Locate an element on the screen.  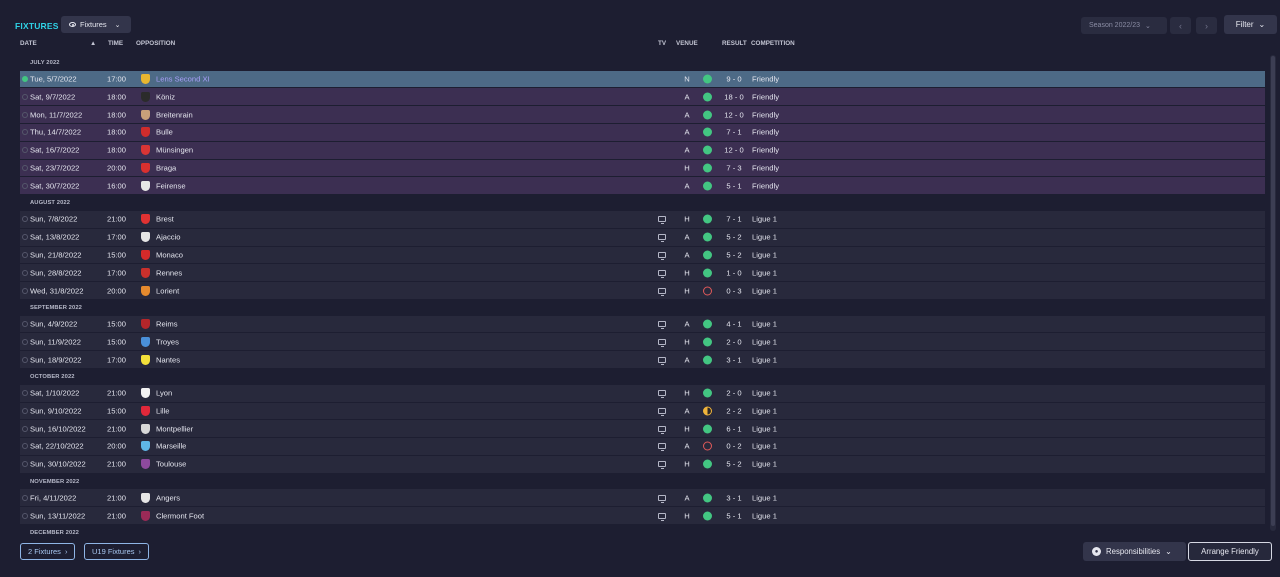
fixture-opposition: Montpellier is located at coordinates (175, 429).